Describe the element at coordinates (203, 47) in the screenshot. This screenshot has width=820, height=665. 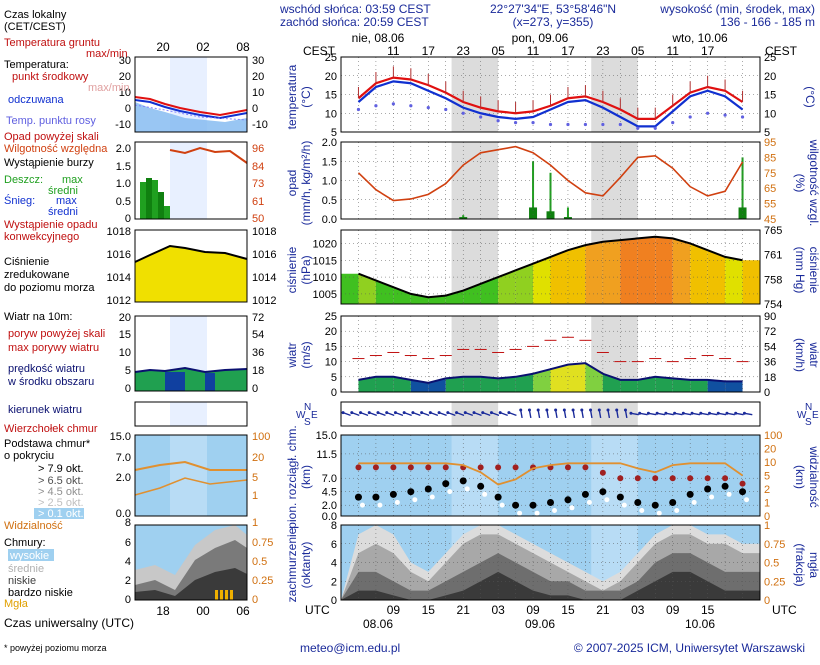
I see `mini-top-tick-2: 02` at that location.